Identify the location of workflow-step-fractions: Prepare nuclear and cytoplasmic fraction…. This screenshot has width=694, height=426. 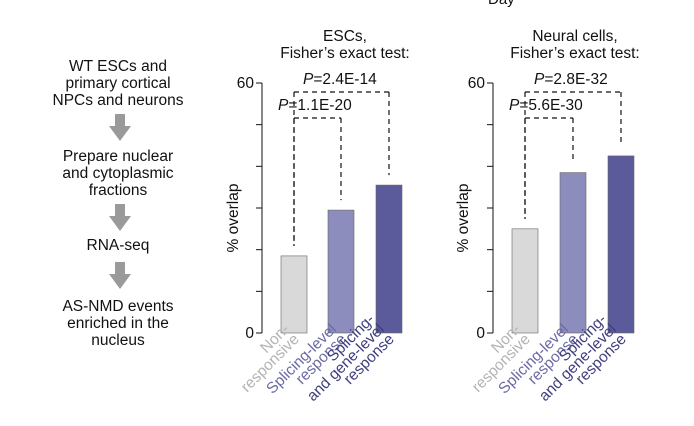
(118, 173).